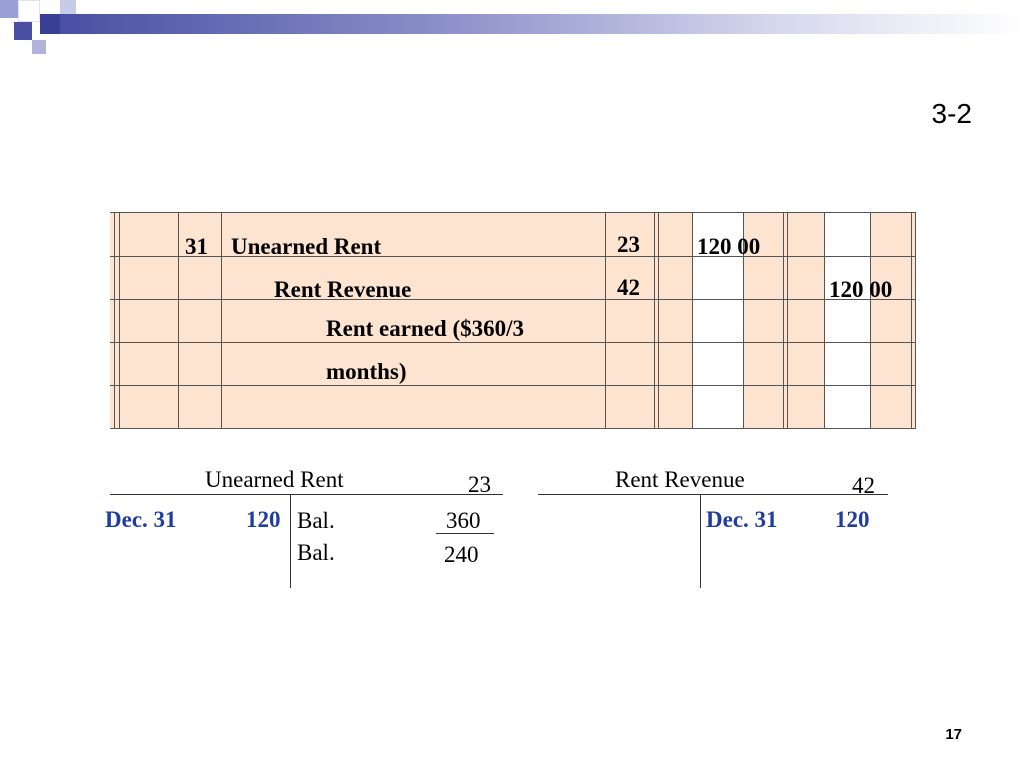 The width and height of the screenshot is (1024, 768). Describe the element at coordinates (274, 479) in the screenshot. I see `t-account-title: Unearned Rent` at that location.